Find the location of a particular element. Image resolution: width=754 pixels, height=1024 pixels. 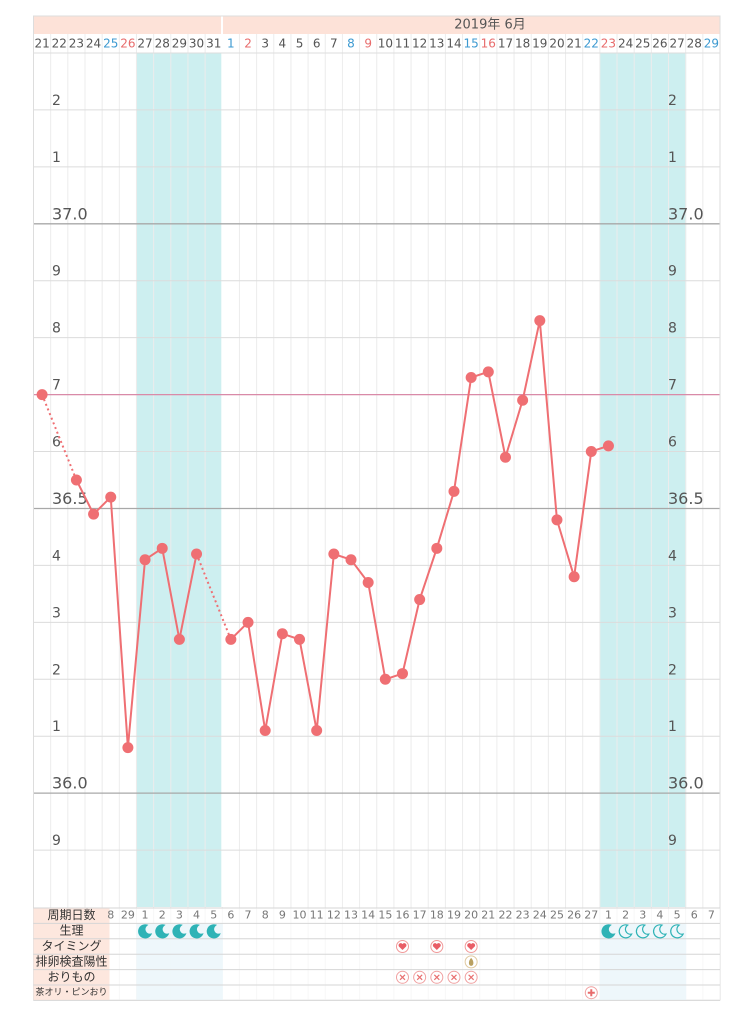

cycle-day: 25 is located at coordinates (557, 915).